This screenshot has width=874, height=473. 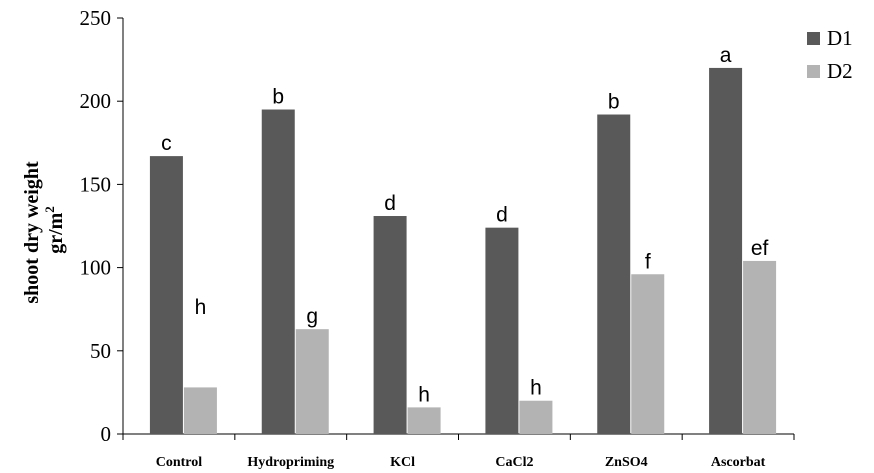 What do you see at coordinates (96, 18) in the screenshot?
I see `y-tick-label: 250` at bounding box center [96, 18].